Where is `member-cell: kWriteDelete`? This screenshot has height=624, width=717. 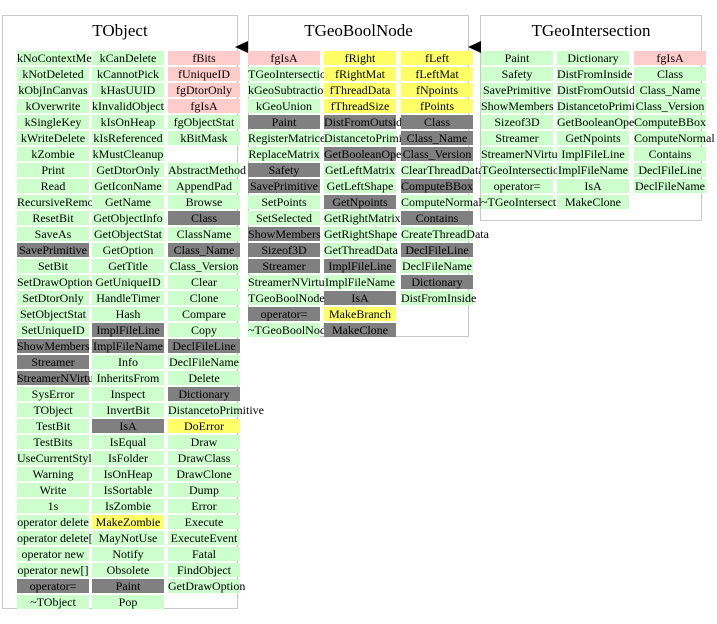
member-cell: kWriteDelete is located at coordinates (53, 138).